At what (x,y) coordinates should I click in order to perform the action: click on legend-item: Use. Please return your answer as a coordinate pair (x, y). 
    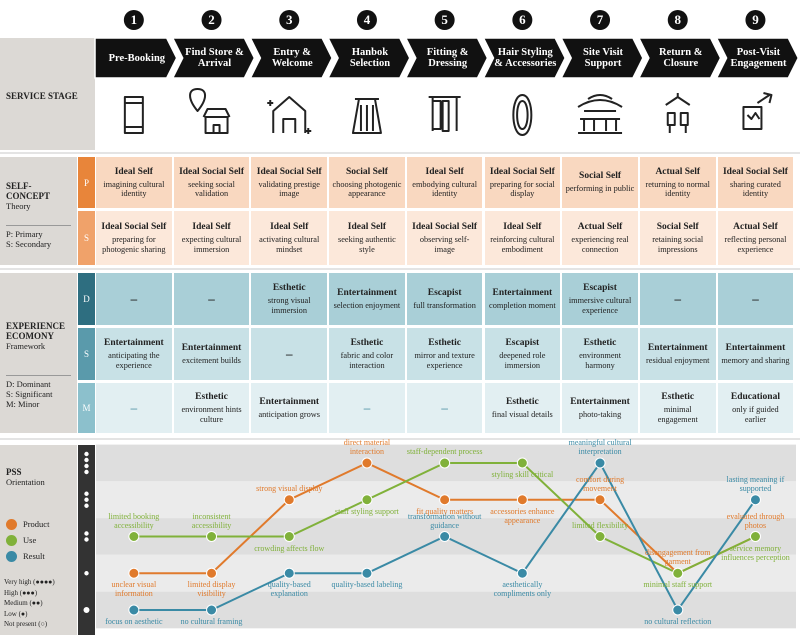
    Looking at the image, I should click on (41, 540).